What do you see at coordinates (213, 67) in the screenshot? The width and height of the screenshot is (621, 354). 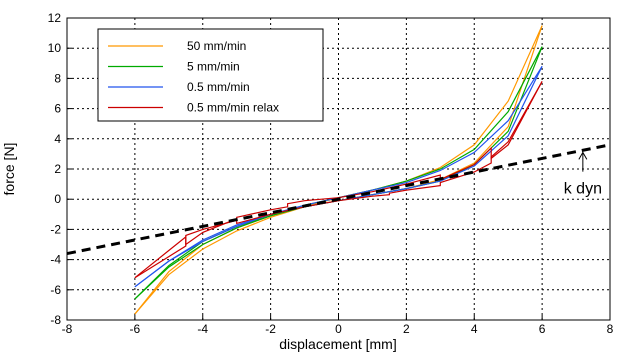 I see `legend-label: 5 mm/min` at bounding box center [213, 67].